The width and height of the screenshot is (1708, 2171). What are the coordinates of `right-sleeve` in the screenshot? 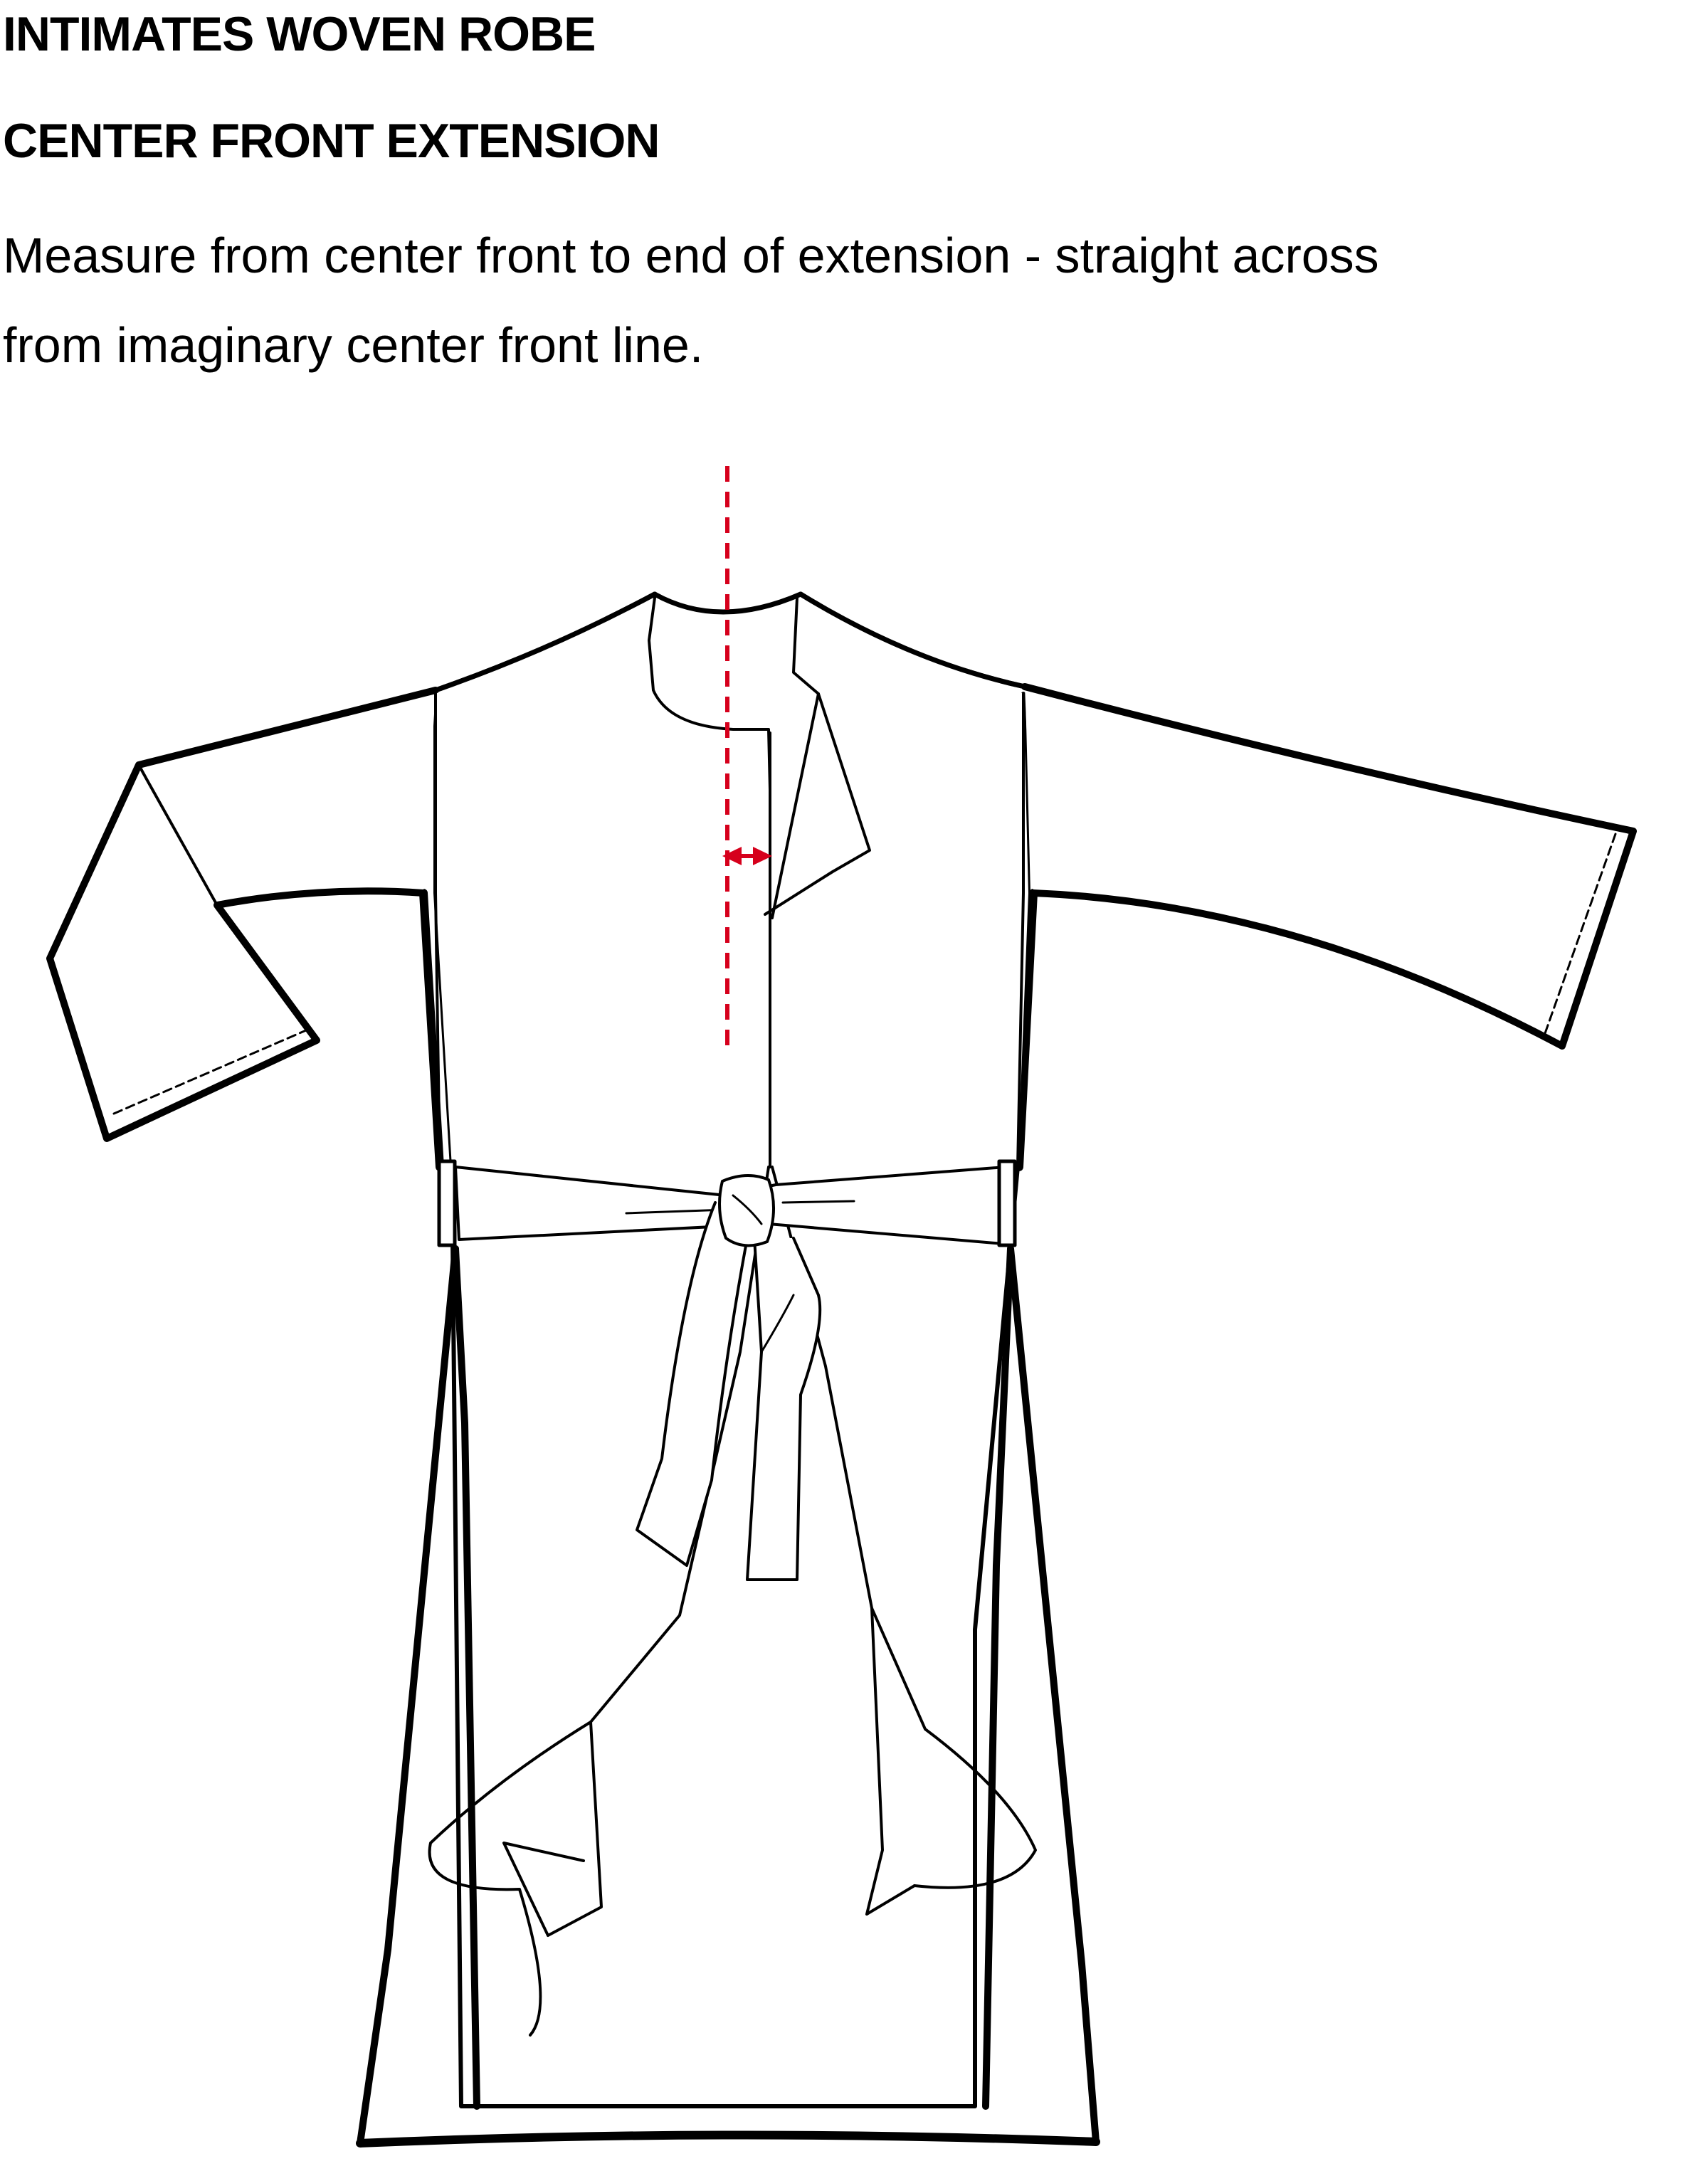 It's located at (1329, 867).